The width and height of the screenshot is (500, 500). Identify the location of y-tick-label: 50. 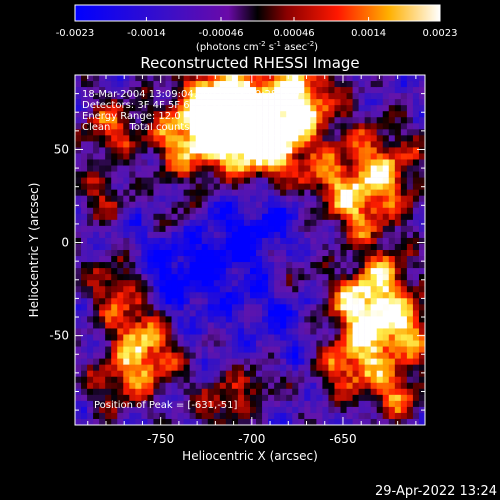
(61, 149).